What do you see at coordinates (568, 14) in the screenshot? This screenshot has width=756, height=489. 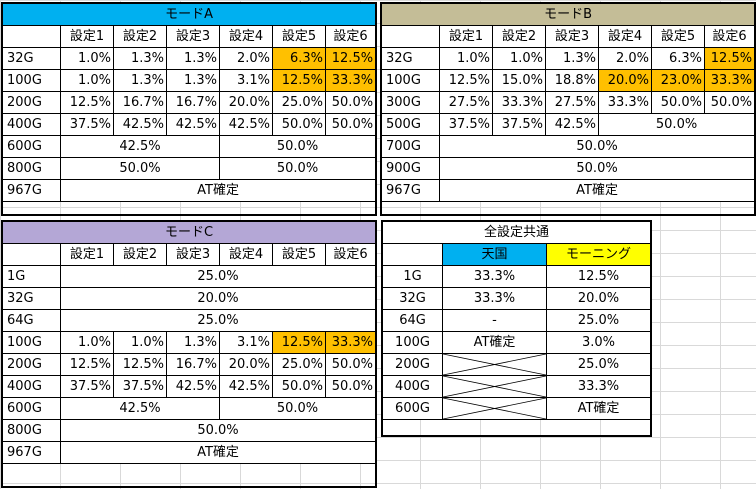 I see `mode-b-title: モードB` at bounding box center [568, 14].